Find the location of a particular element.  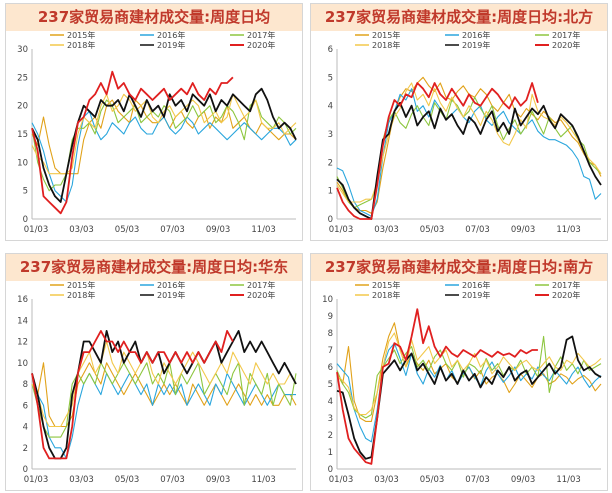

chart-title: 237家贸易商建材成交量:周度日均:华东 is located at coordinates (154, 267).